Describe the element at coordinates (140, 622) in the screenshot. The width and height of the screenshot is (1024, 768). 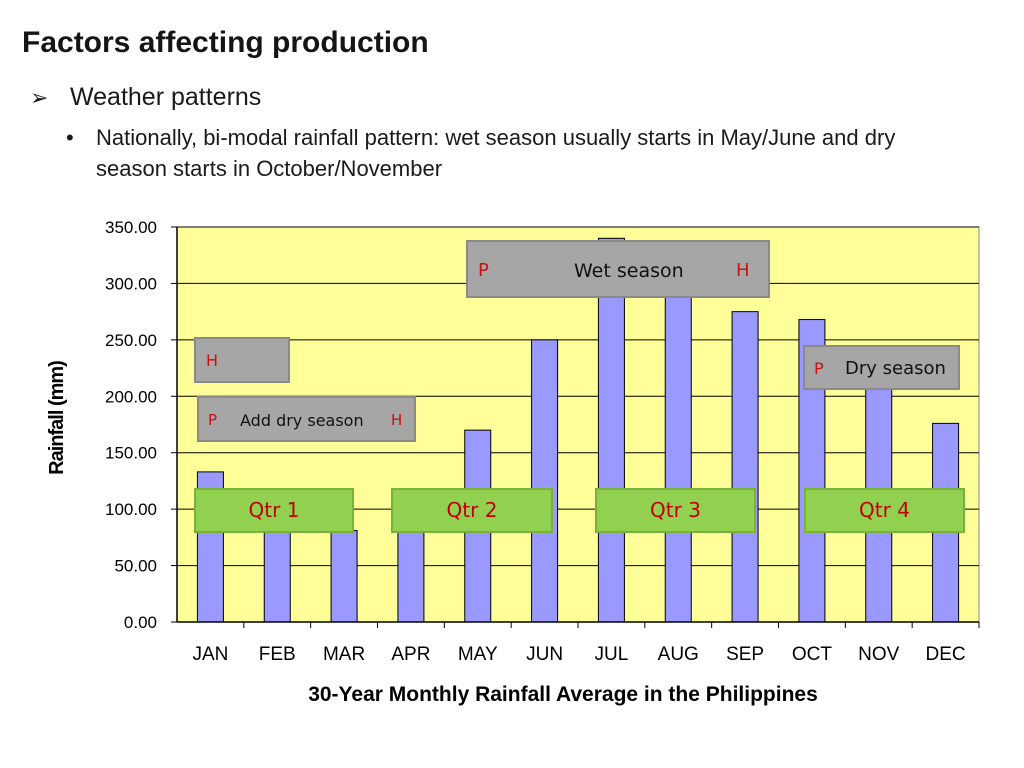
I see `y-tick-label: 0.00` at that location.